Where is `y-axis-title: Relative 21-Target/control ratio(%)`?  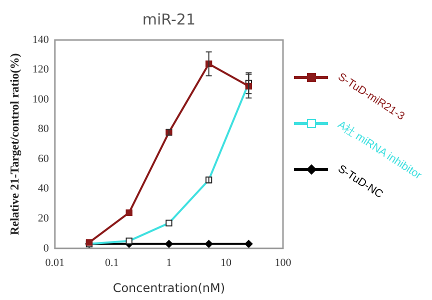 y-axis-title: Relative 21-Target/control ratio(%) is located at coordinates (14, 144).